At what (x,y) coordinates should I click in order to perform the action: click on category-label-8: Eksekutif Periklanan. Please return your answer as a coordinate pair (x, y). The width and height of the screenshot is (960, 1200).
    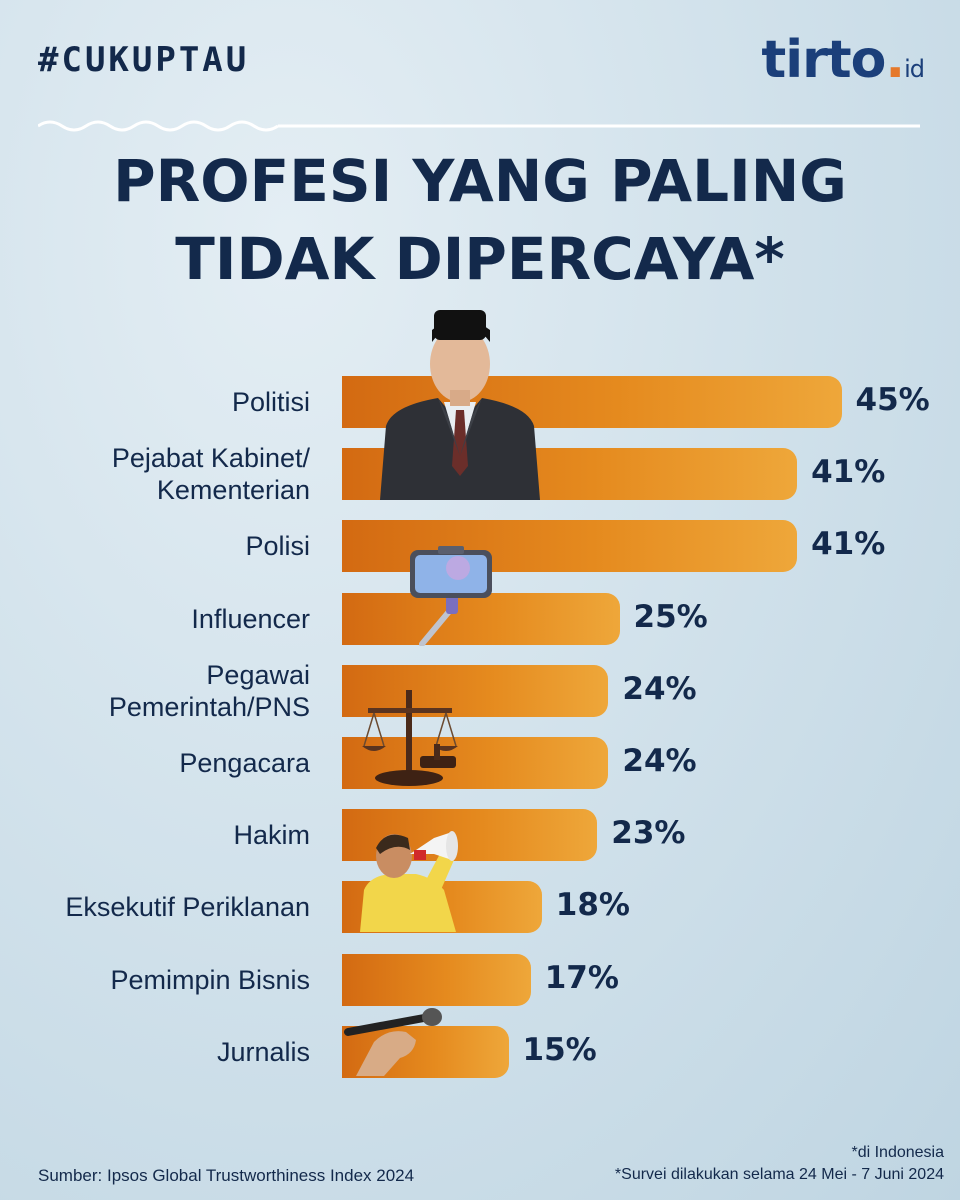
    Looking at the image, I should click on (160, 907).